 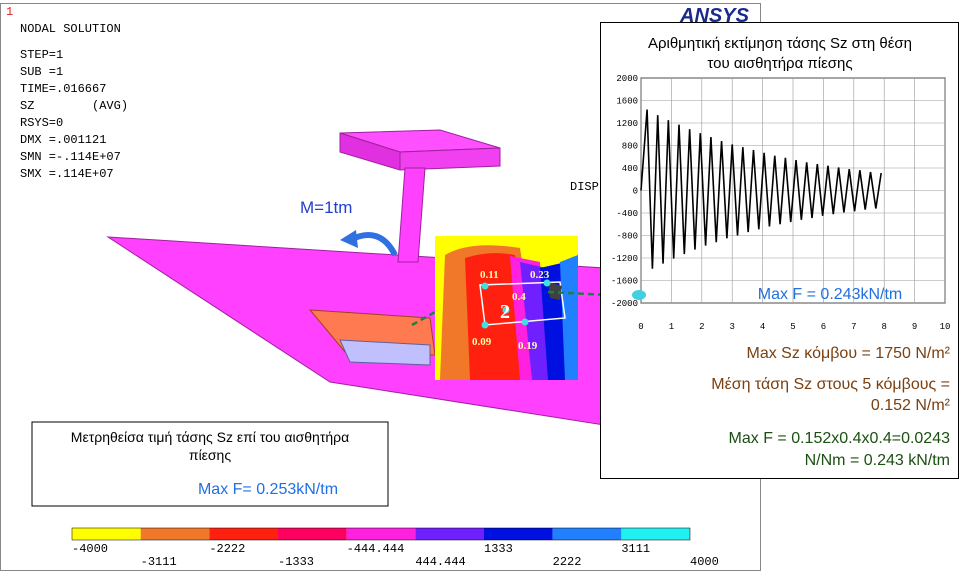 What do you see at coordinates (639, 295) in the screenshot?
I see `sensor-point` at bounding box center [639, 295].